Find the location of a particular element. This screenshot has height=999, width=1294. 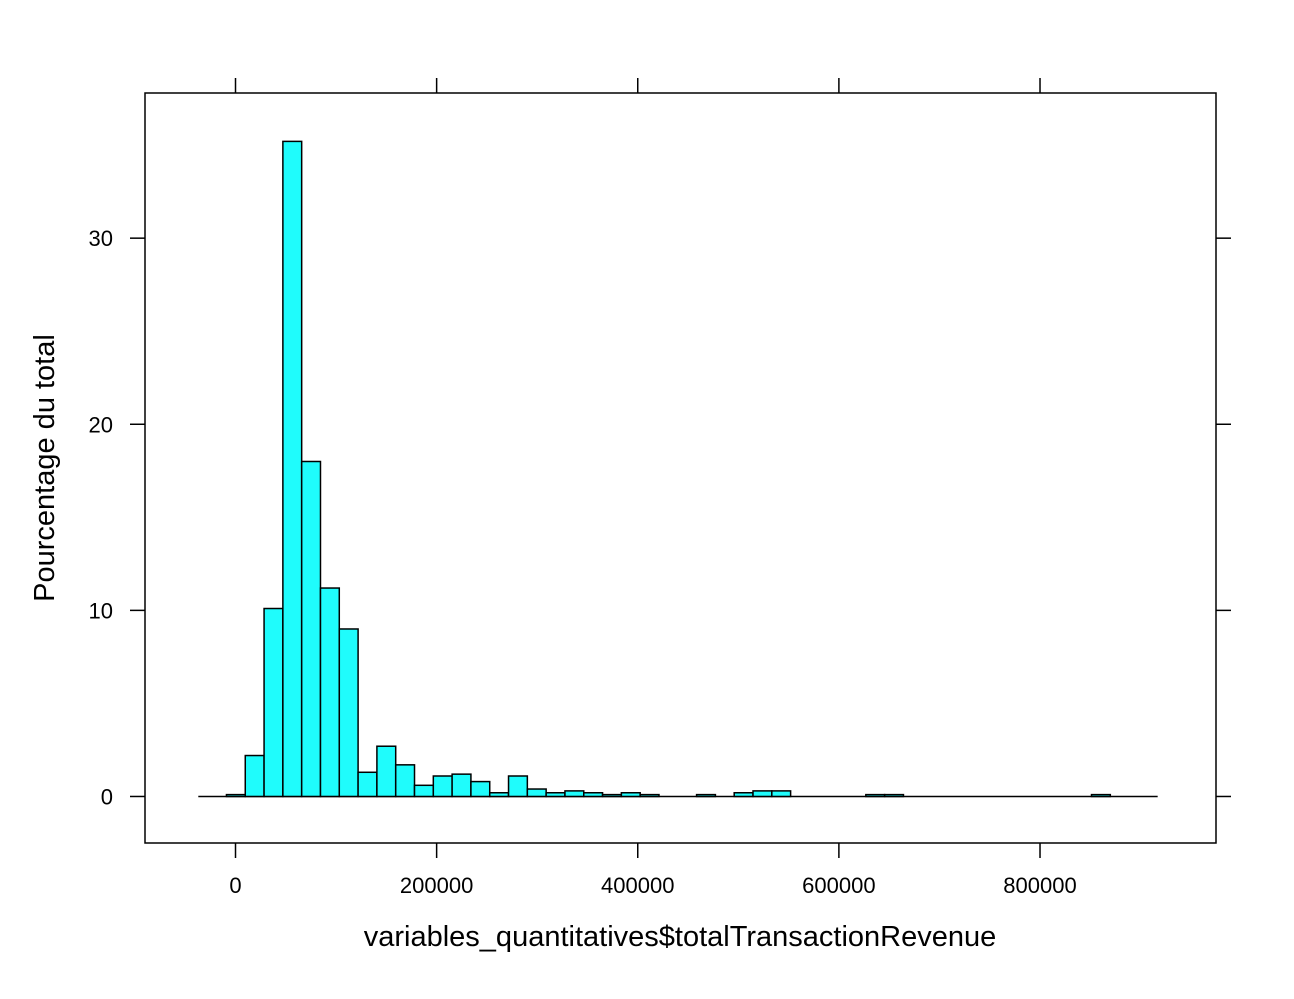

y-tick-label: 0 is located at coordinates (107, 796).